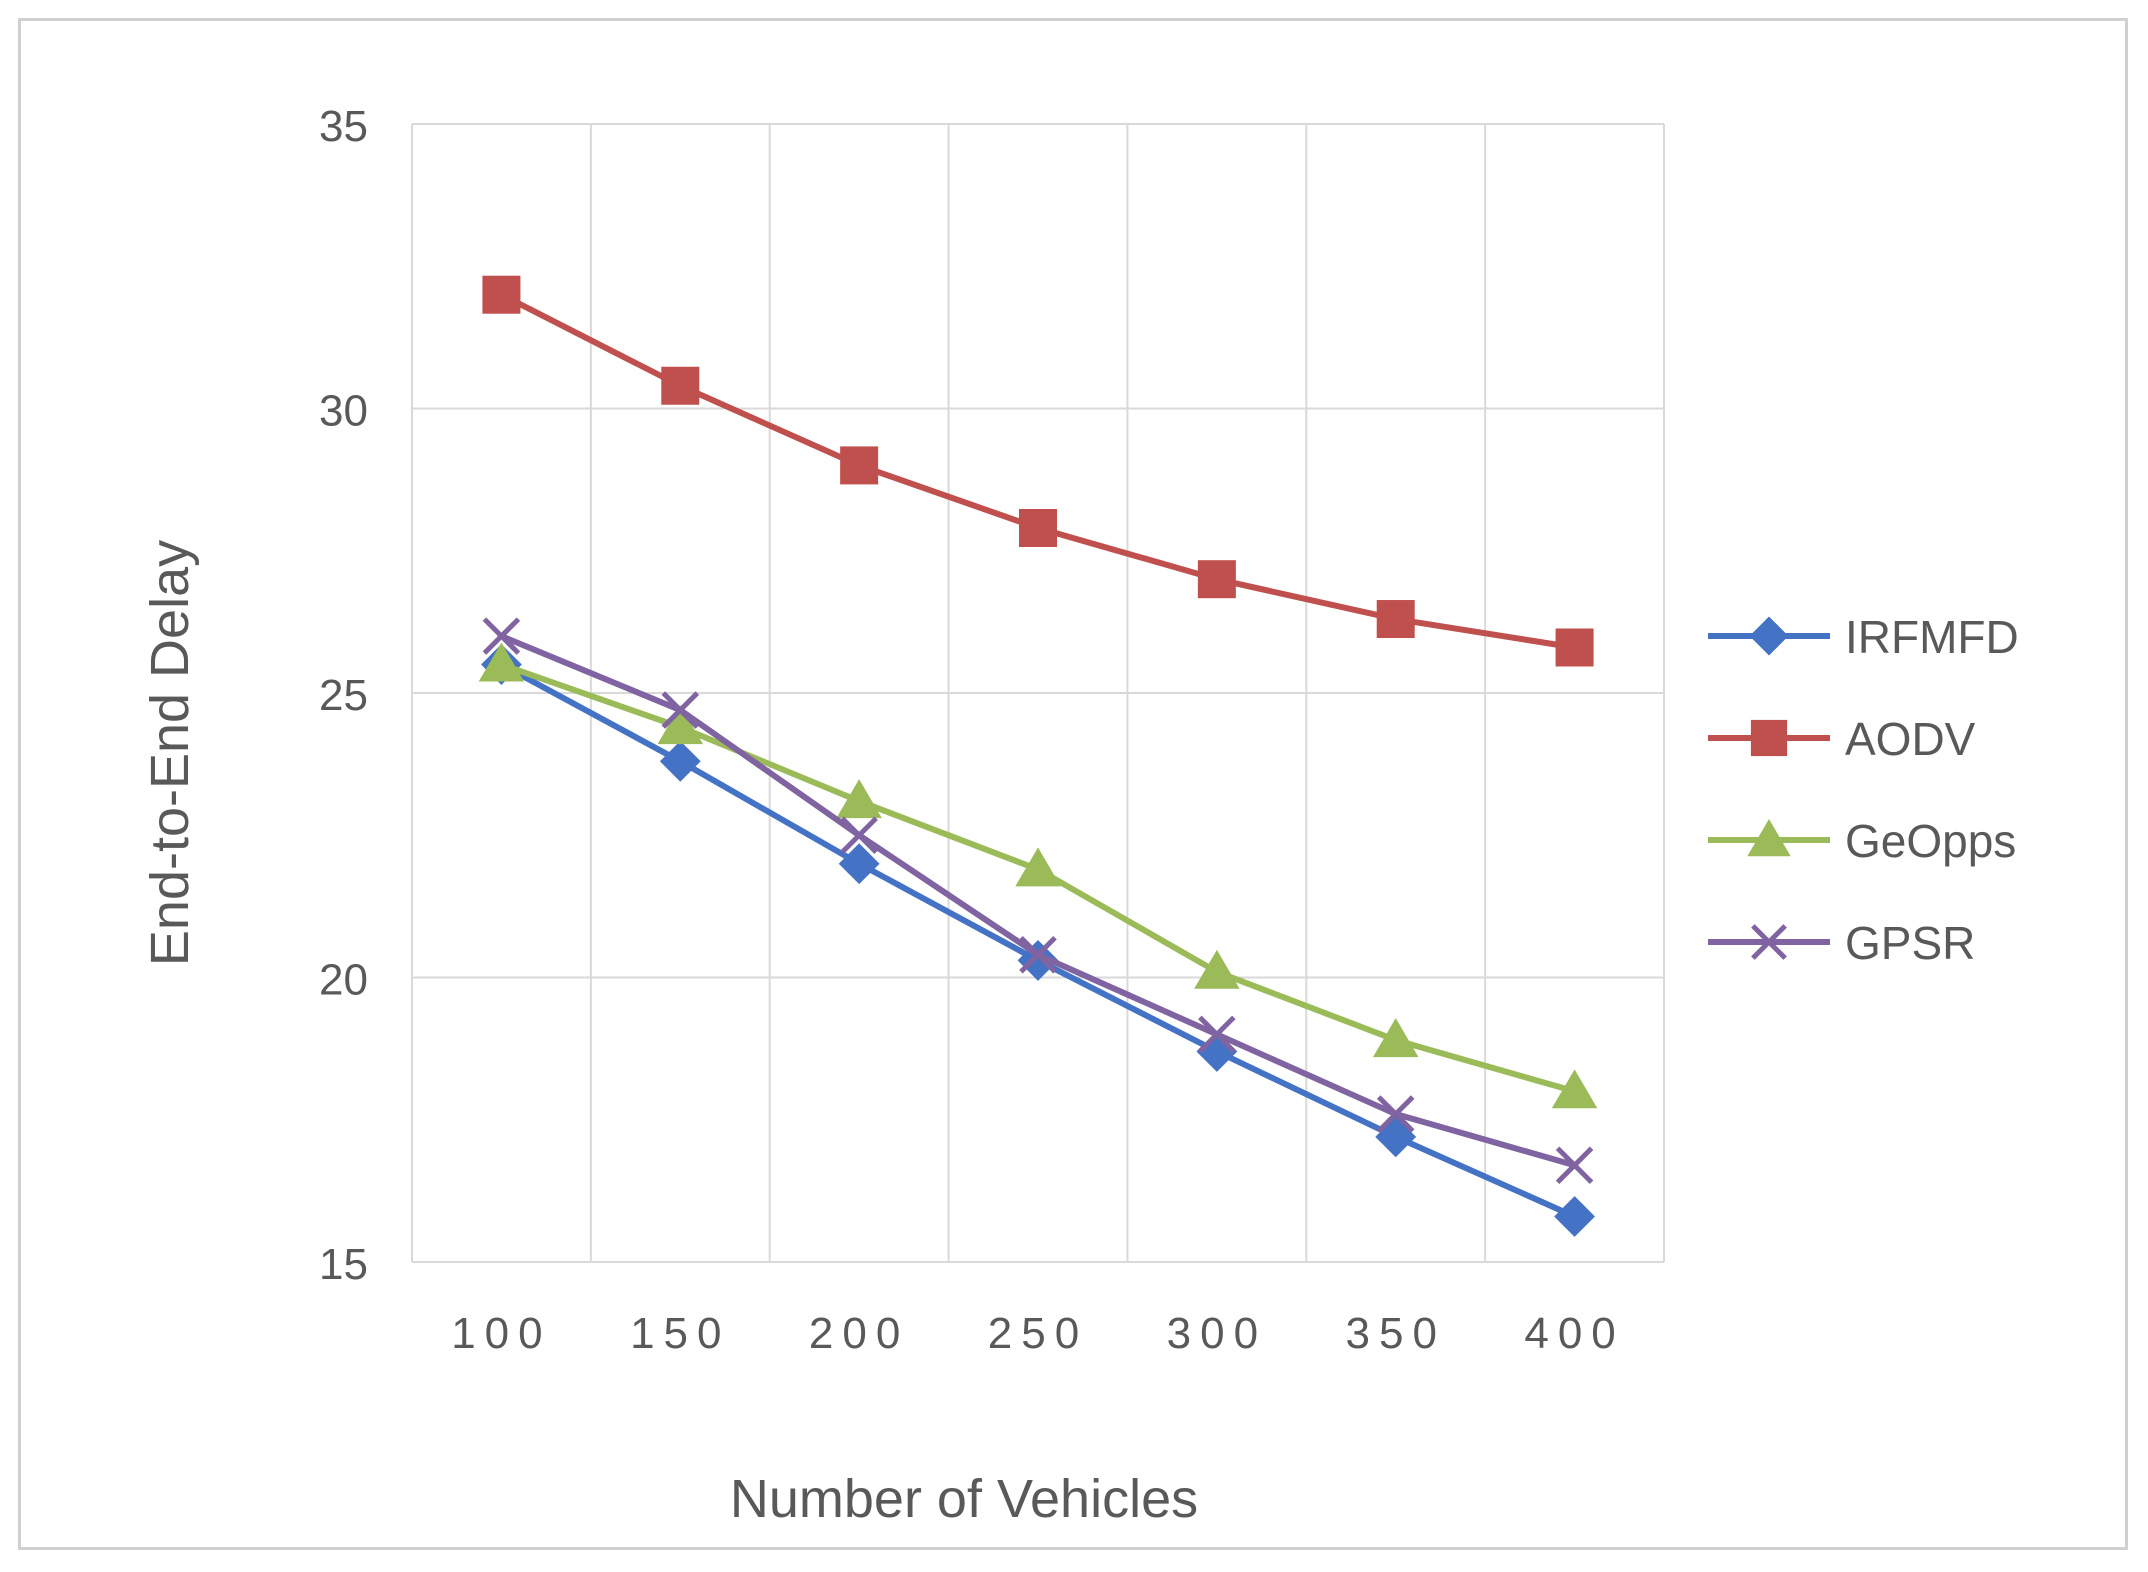 The image size is (2148, 1572). I want to click on point-gpsr-150-stroke-b, so click(680, 710).